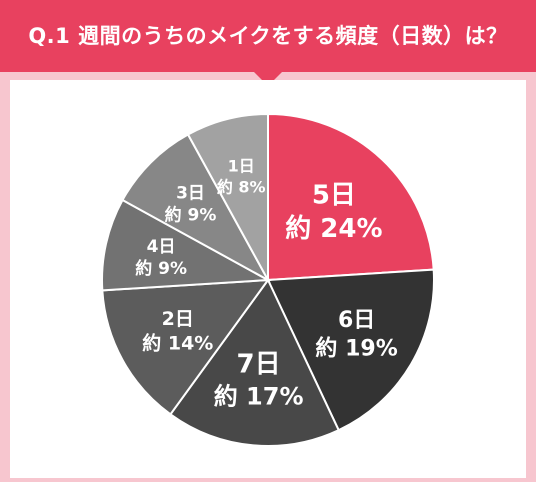 This screenshot has width=536, height=482. Describe the element at coordinates (259, 365) in the screenshot. I see `slice-label-3: 7日` at that location.